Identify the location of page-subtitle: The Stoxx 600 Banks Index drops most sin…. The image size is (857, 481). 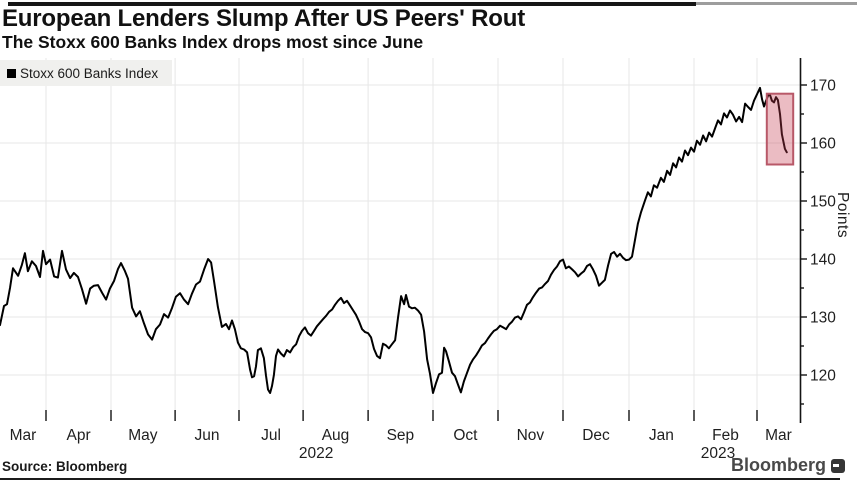
(213, 42).